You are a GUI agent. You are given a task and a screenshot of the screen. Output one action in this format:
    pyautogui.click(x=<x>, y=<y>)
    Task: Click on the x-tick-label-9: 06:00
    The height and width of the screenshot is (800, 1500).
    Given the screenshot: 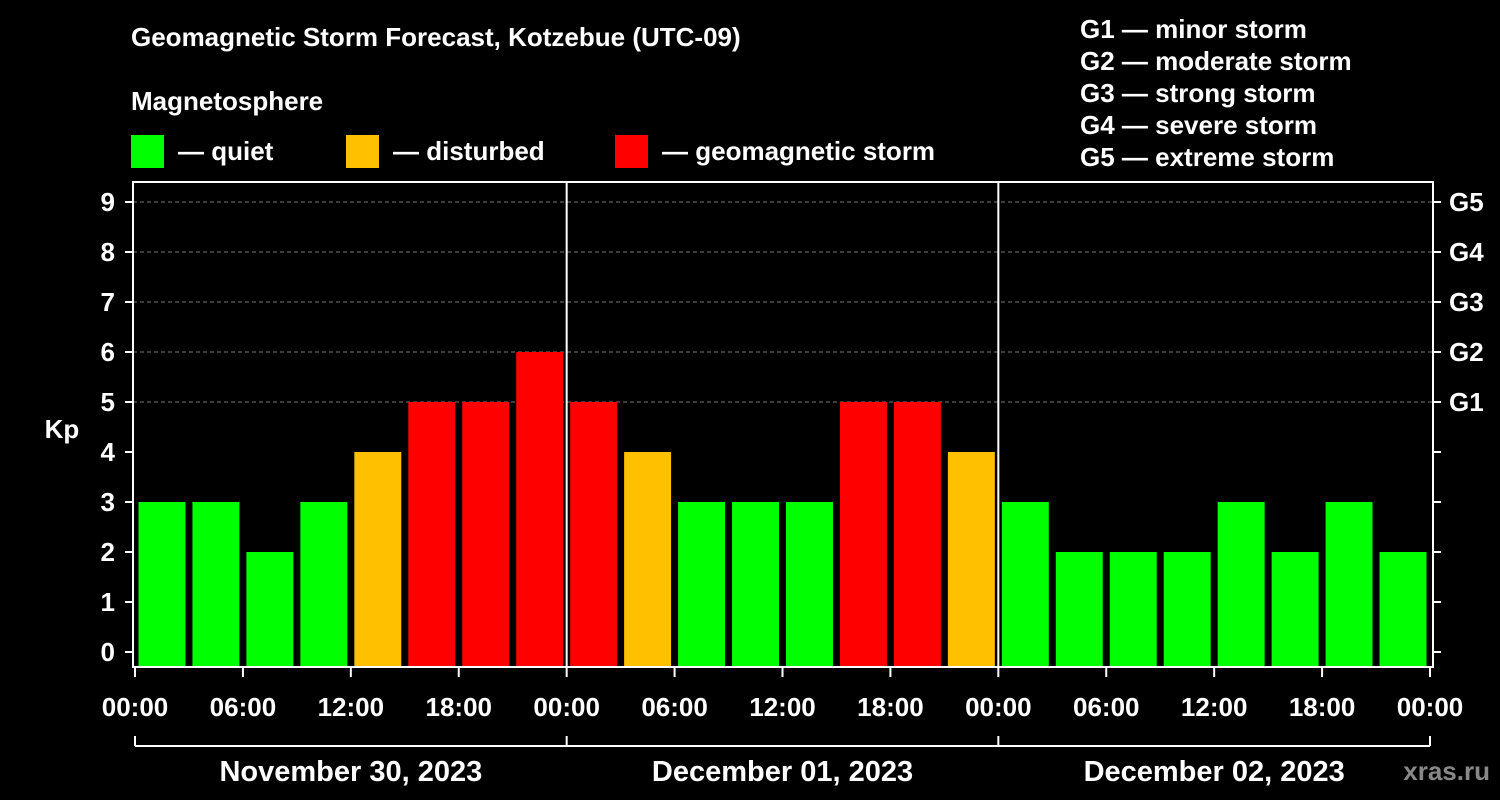 What is the action you would take?
    pyautogui.click(x=1106, y=707)
    